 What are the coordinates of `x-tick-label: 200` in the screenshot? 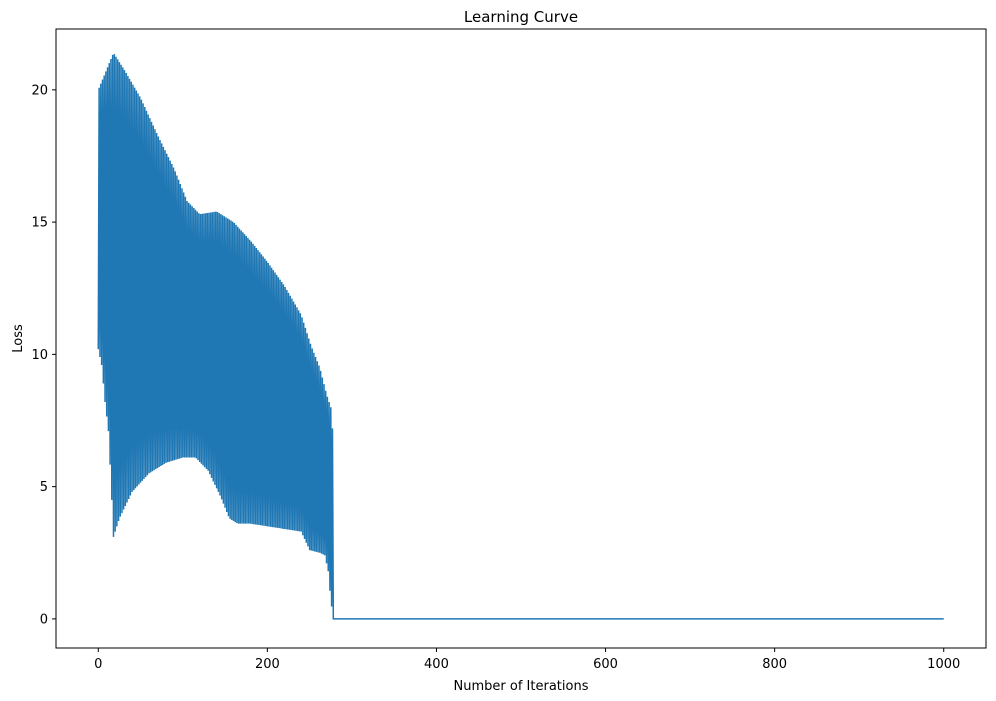 It's located at (267, 664).